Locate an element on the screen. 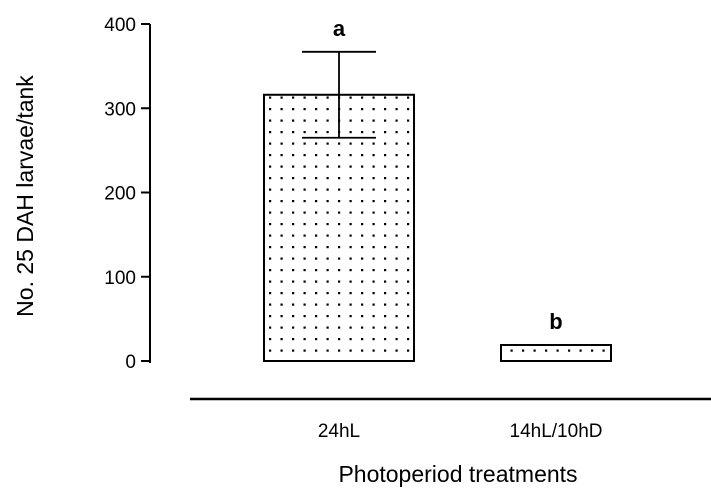 Image resolution: width=711 pixels, height=490 pixels. significance-letter: b is located at coordinates (555, 321).